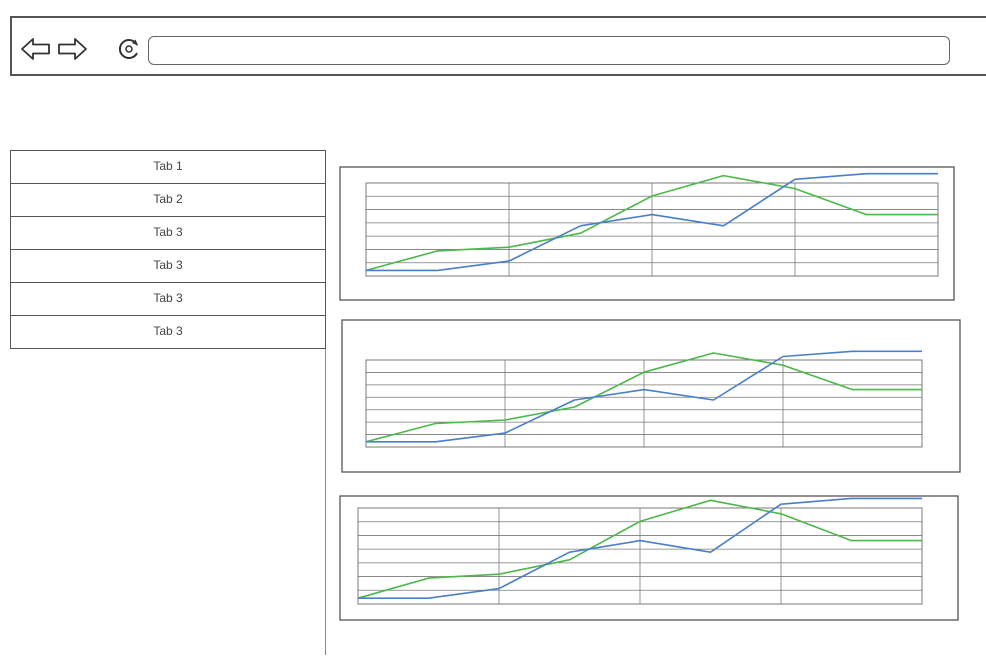 This screenshot has height=660, width=986. Describe the element at coordinates (325, 402) in the screenshot. I see `sidebar-divider` at that location.